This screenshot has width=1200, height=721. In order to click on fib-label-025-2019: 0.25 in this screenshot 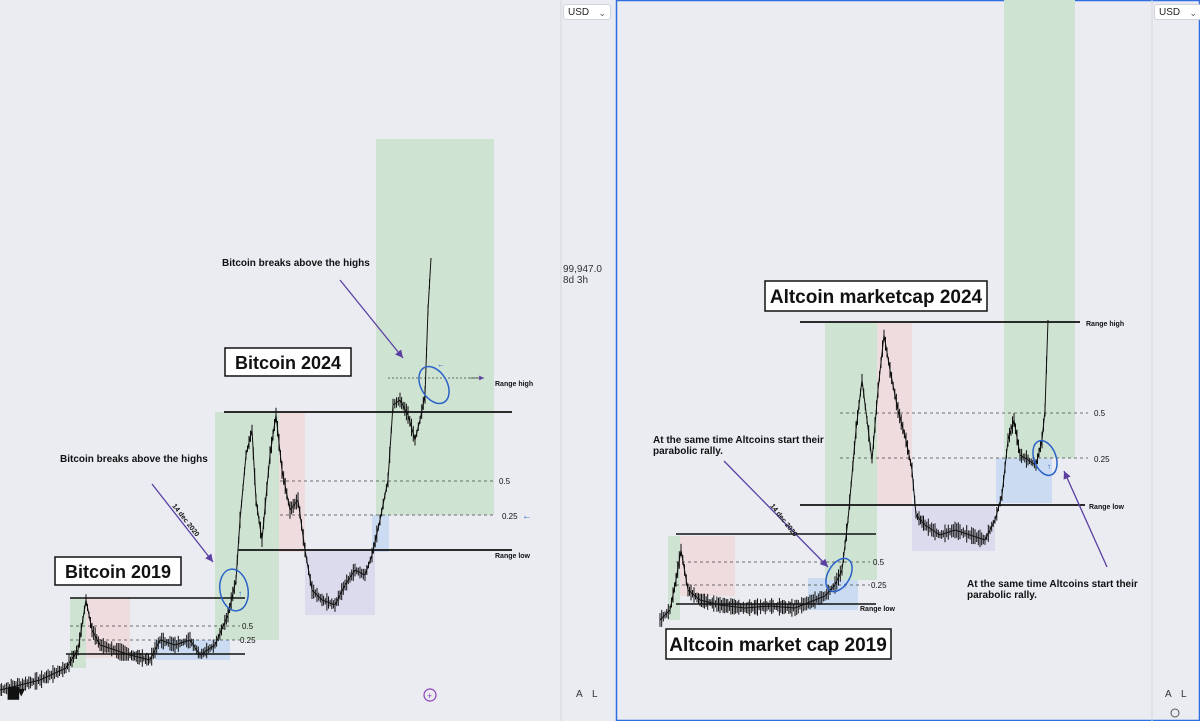, I will do `click(248, 640)`.